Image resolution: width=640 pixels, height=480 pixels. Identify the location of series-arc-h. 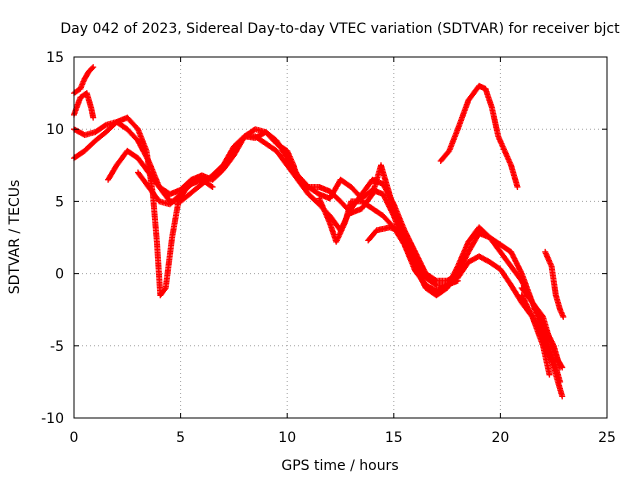
(386, 234).